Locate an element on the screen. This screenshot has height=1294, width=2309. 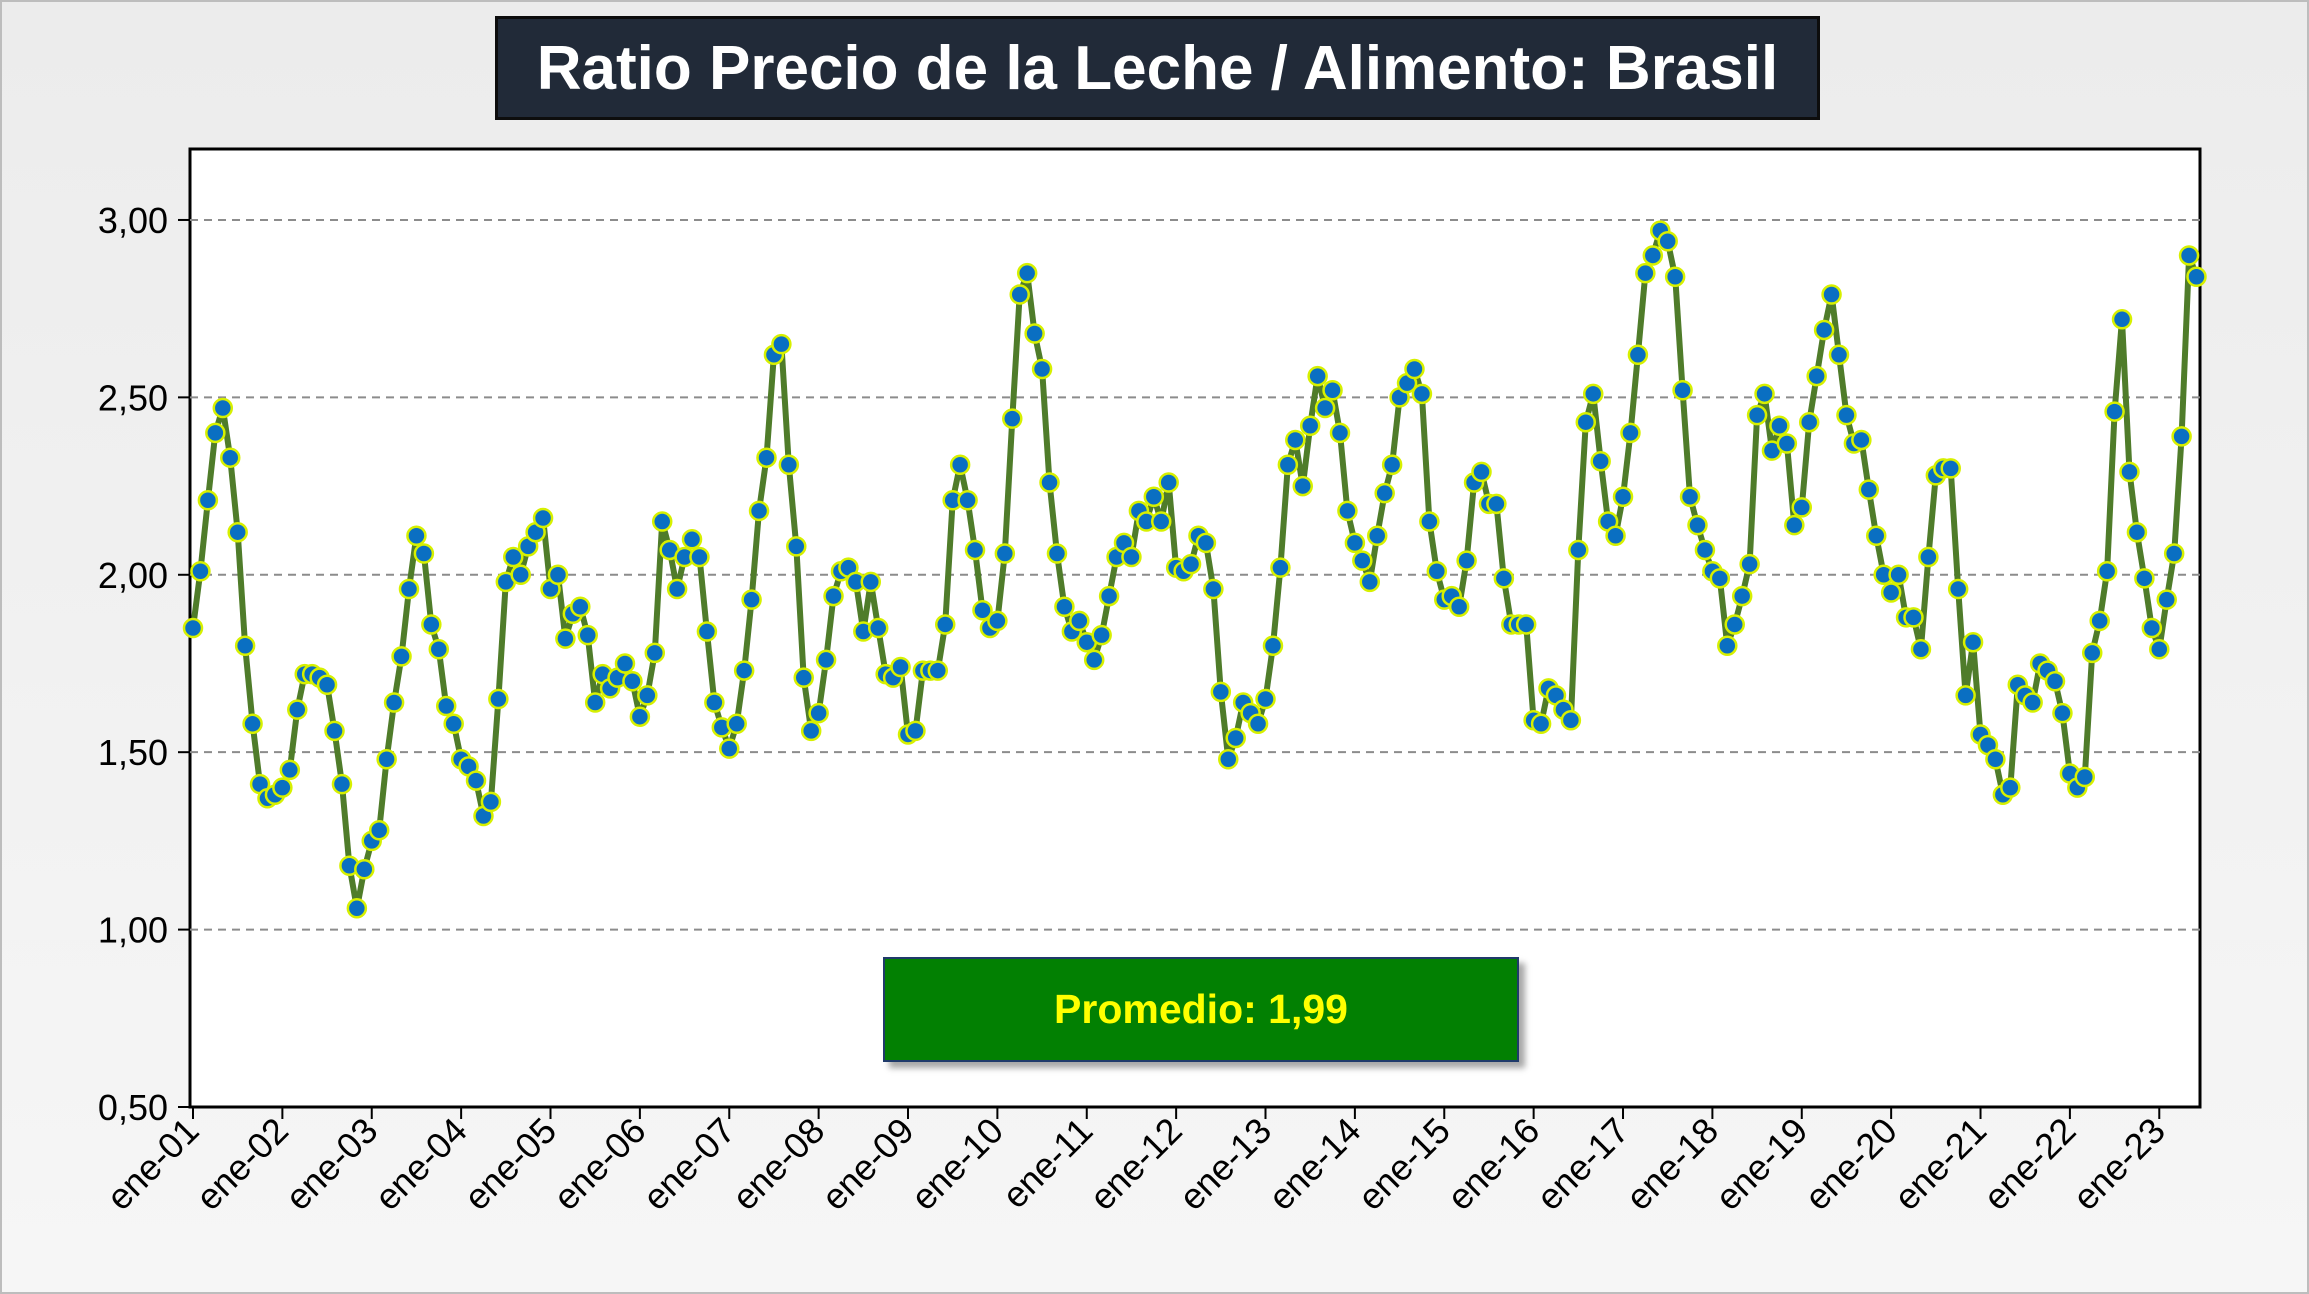
x-tick-label: ene-04 is located at coordinates (421, 1164).